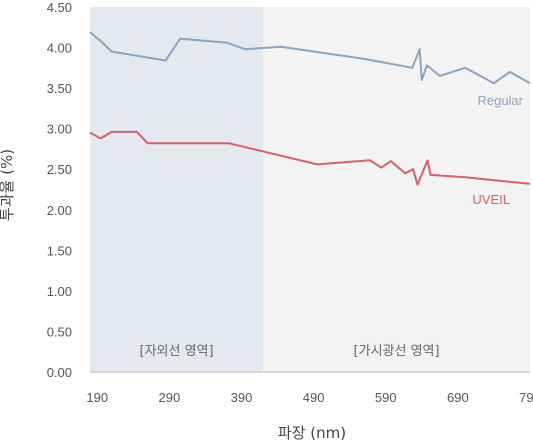  I want to click on x-tick-labels: 190 290 390 490 590 690 790, so click(309, 397).